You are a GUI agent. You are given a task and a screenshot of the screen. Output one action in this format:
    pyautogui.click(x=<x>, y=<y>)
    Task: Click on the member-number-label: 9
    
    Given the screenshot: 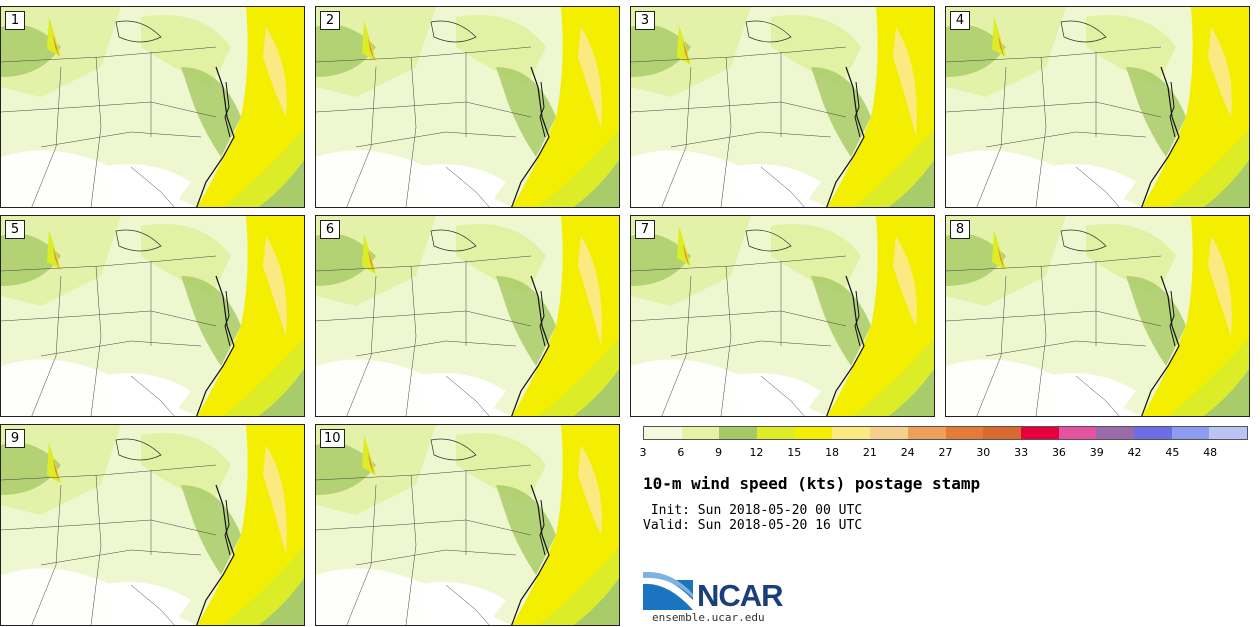 What is the action you would take?
    pyautogui.click(x=15, y=438)
    